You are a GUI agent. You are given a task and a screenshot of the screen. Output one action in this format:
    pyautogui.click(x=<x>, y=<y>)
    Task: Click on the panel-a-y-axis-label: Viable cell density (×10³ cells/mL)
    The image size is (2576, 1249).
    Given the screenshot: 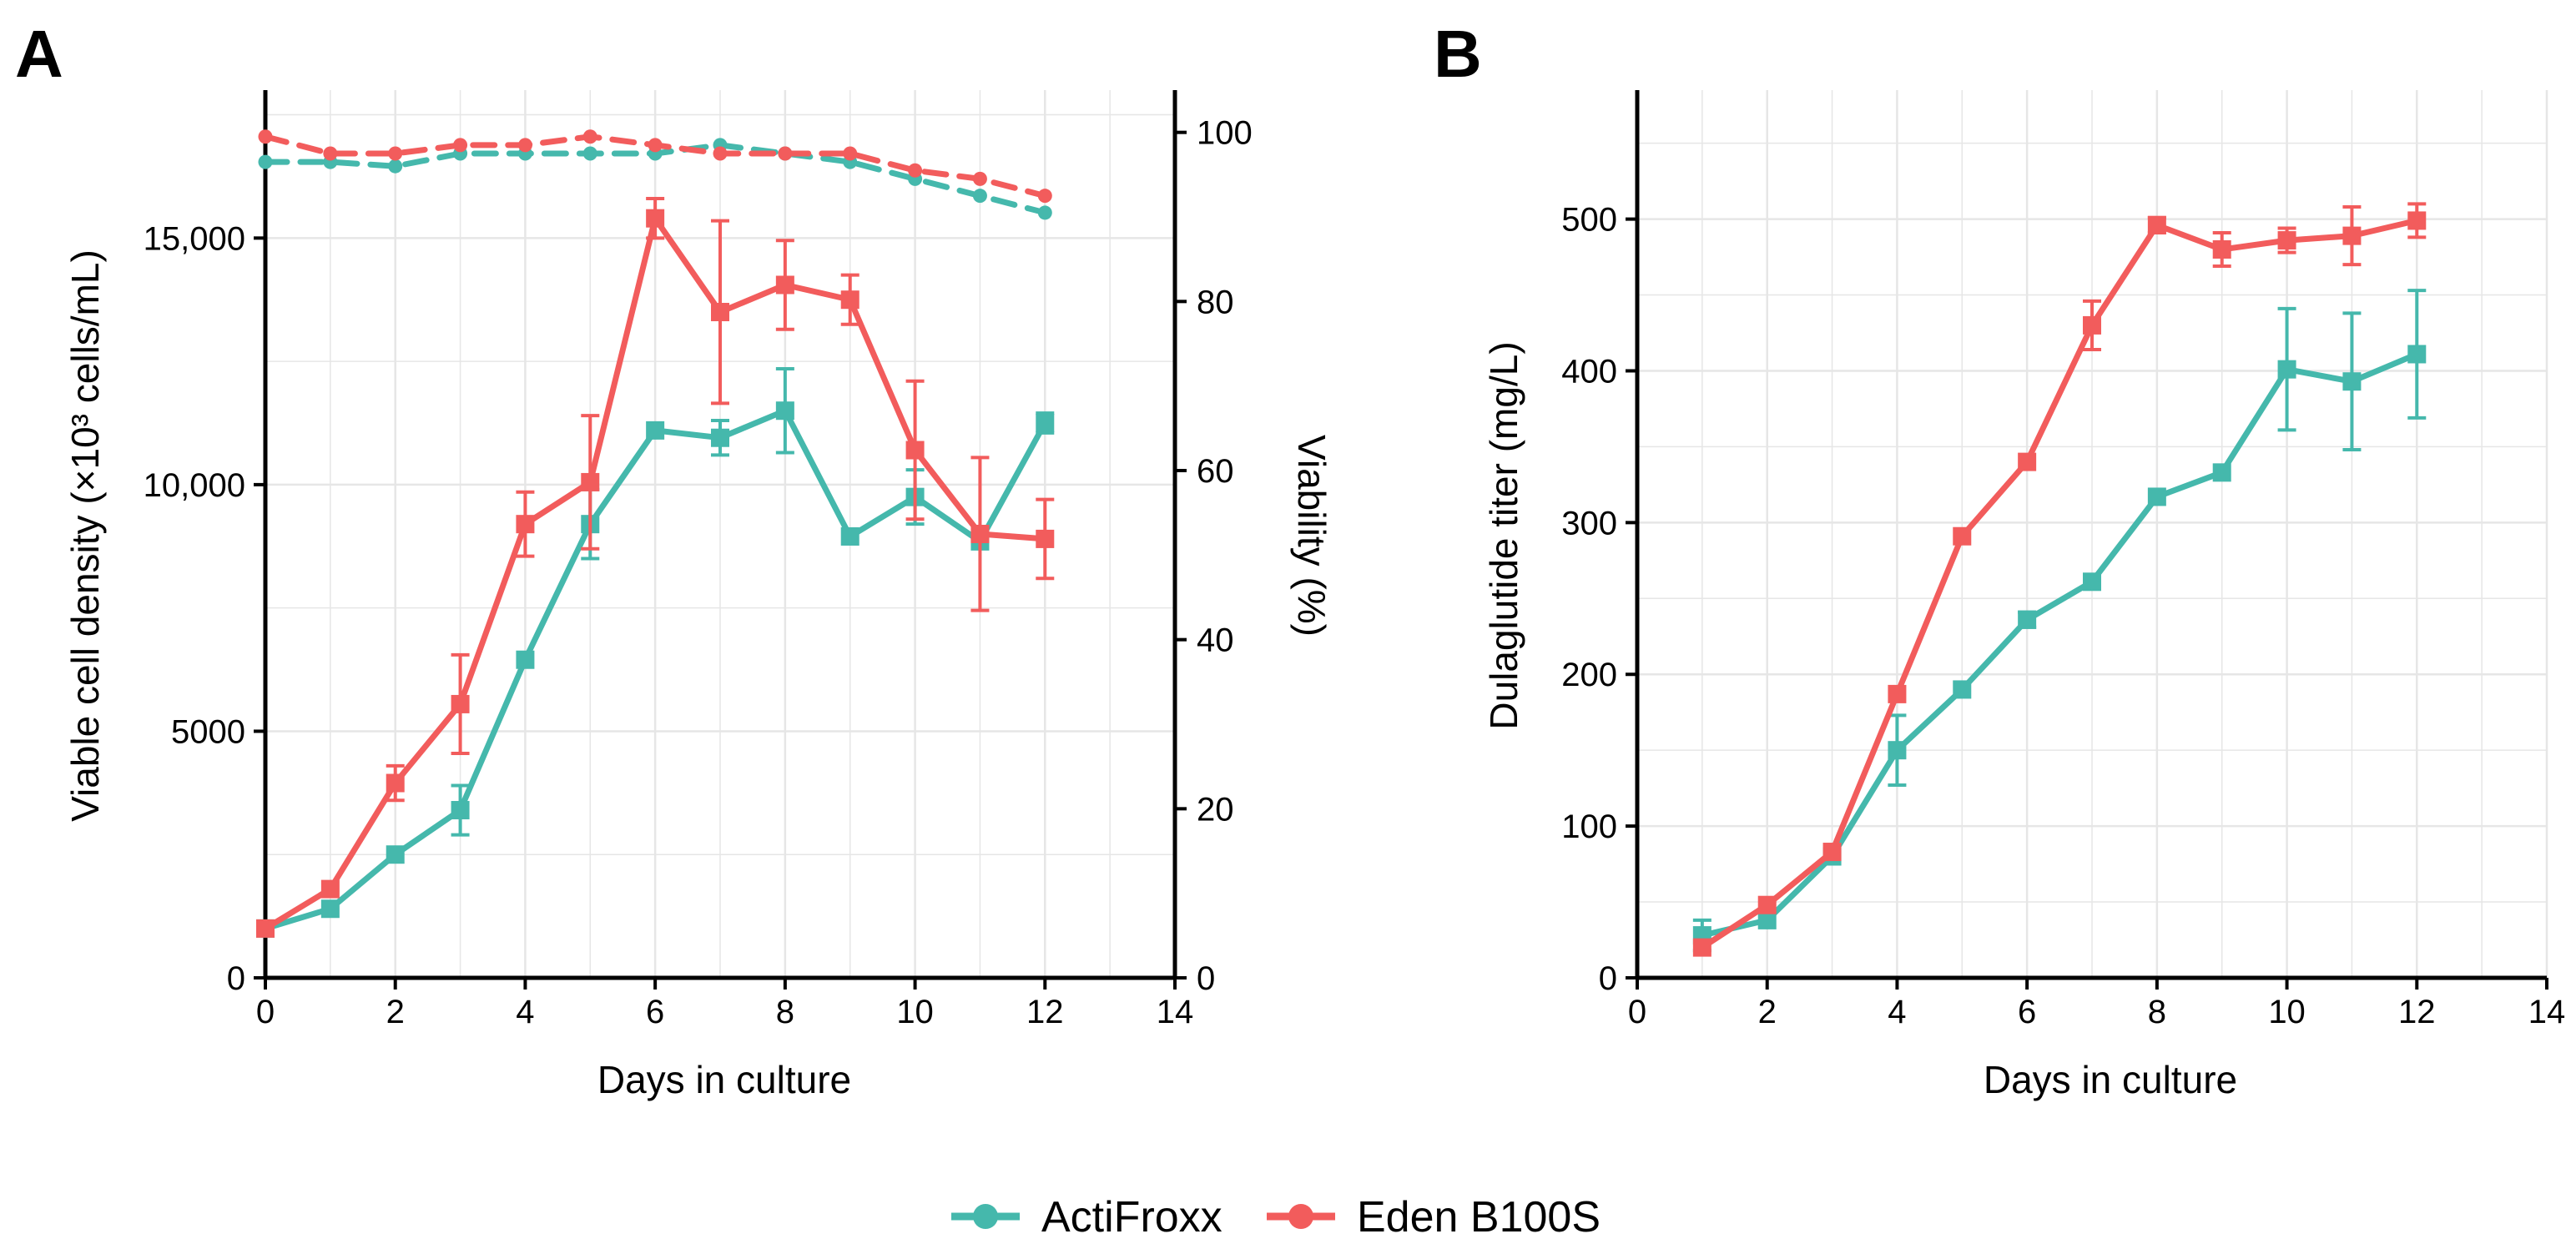 What is the action you would take?
    pyautogui.click(x=85, y=535)
    